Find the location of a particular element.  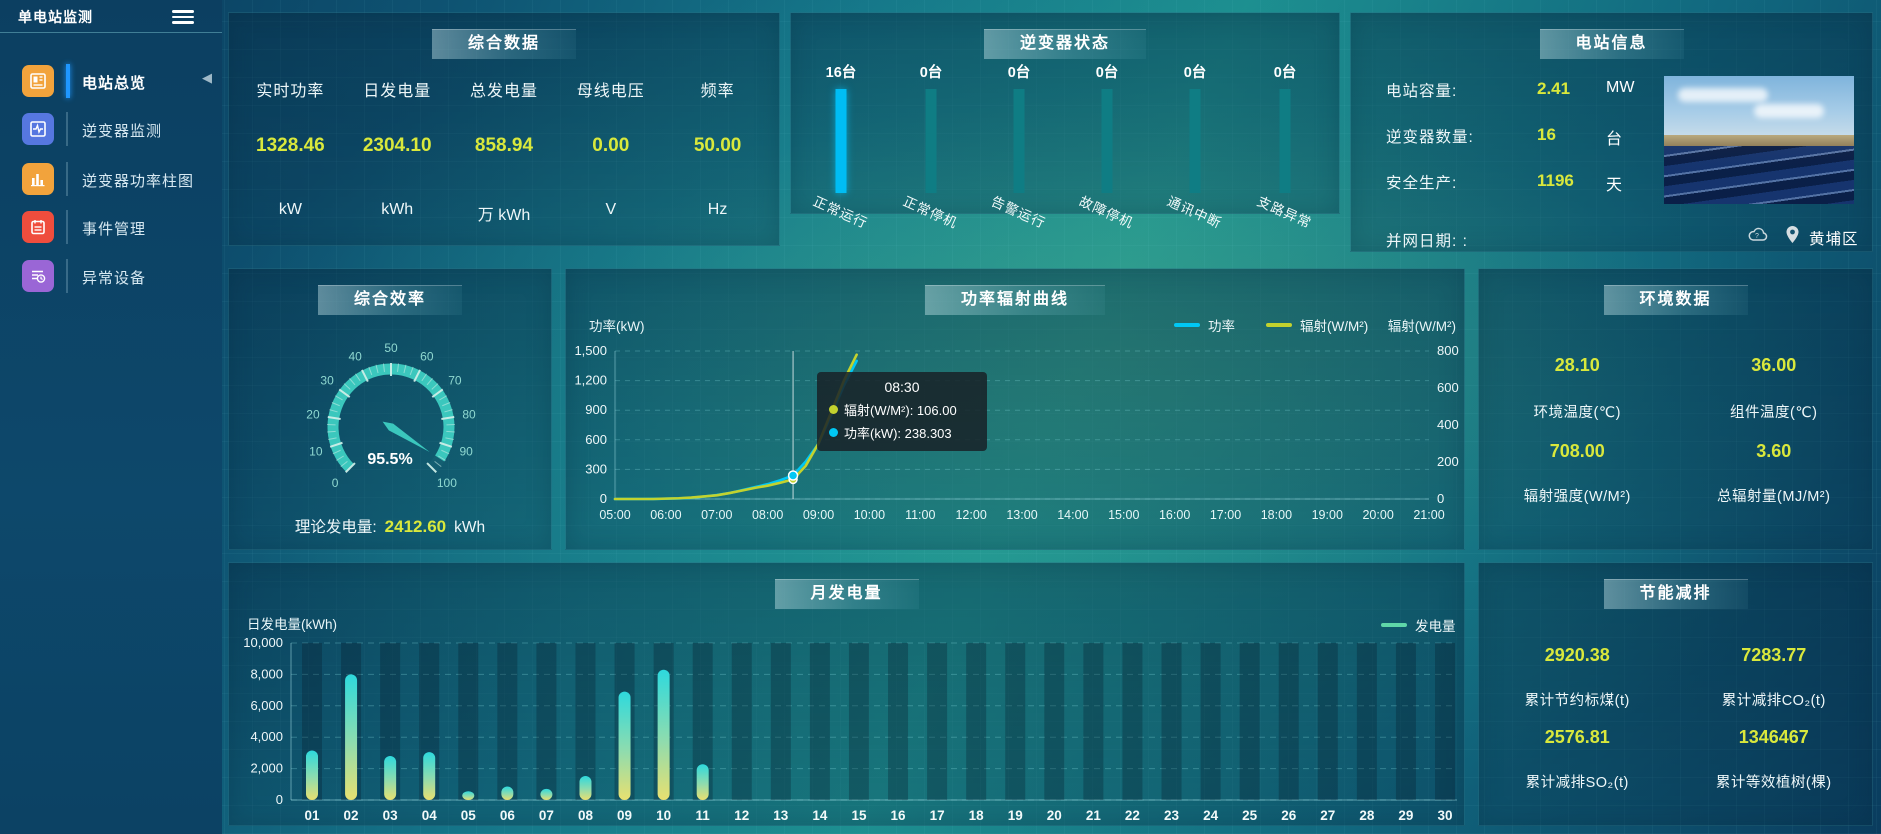

legend-generation: 发电量 is located at coordinates (1418, 625).